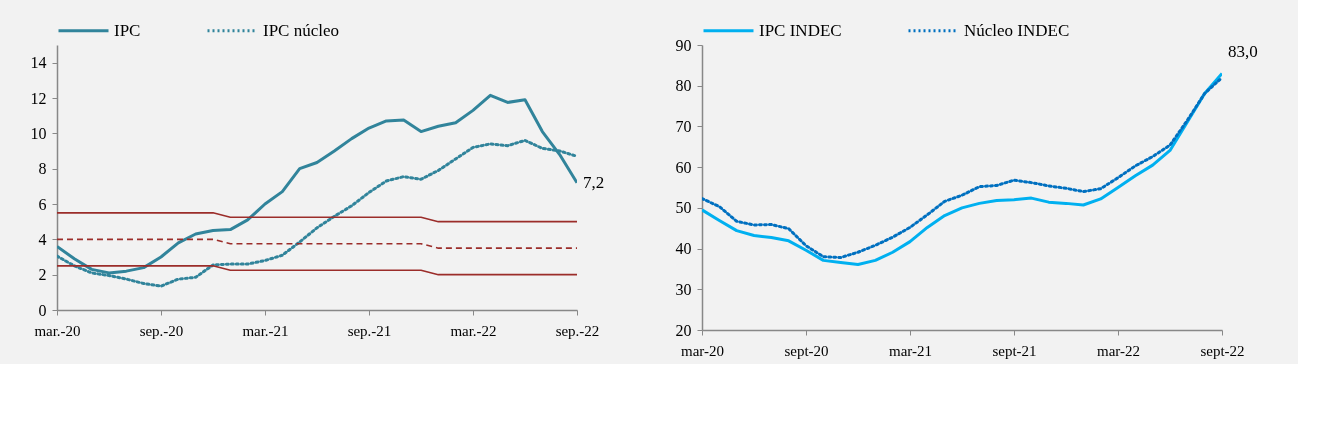 The image size is (1322, 423). I want to click on x-tick-label: mar.-22, so click(473, 330).